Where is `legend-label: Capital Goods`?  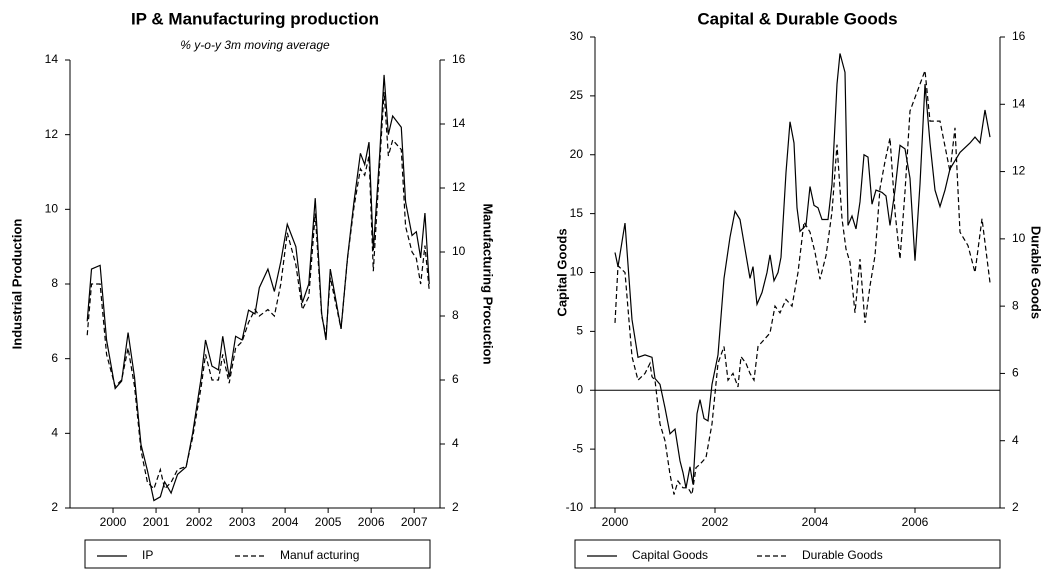 legend-label: Capital Goods is located at coordinates (670, 555).